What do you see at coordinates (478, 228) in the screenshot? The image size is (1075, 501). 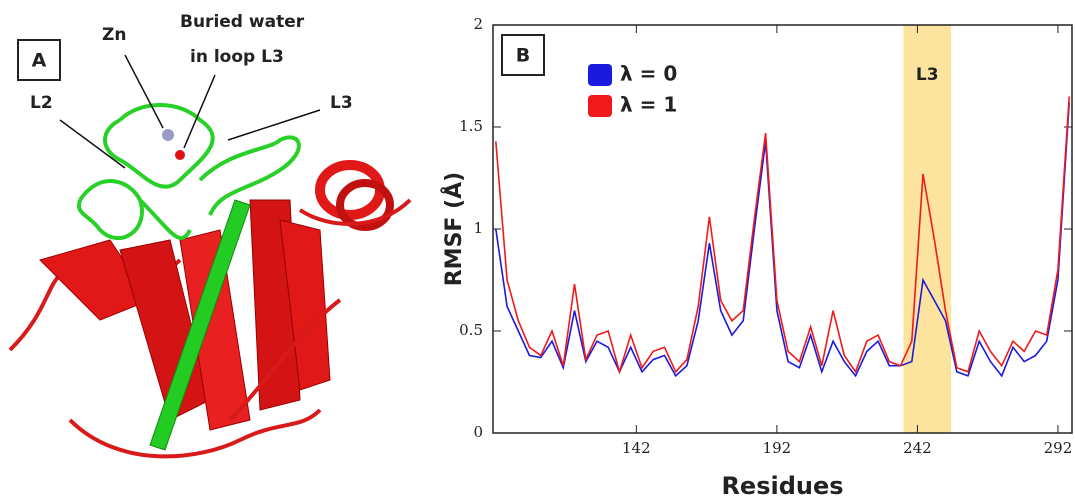 I see `y-tick-label: 1` at bounding box center [478, 228].